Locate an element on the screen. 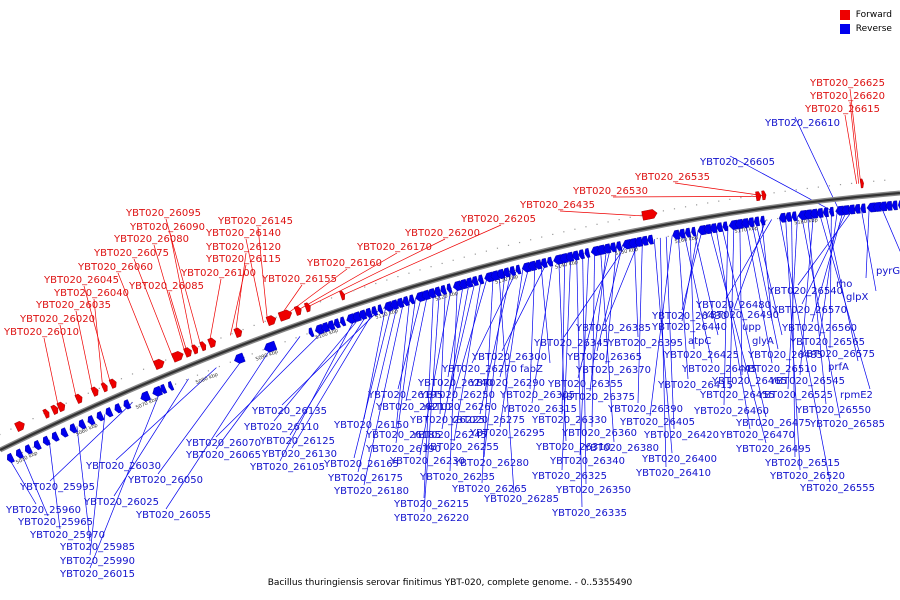 Image resolution: width=900 pixels, height=600 pixels. gene-label-ybt020-26215: YBT020_26215 is located at coordinates (431, 504).